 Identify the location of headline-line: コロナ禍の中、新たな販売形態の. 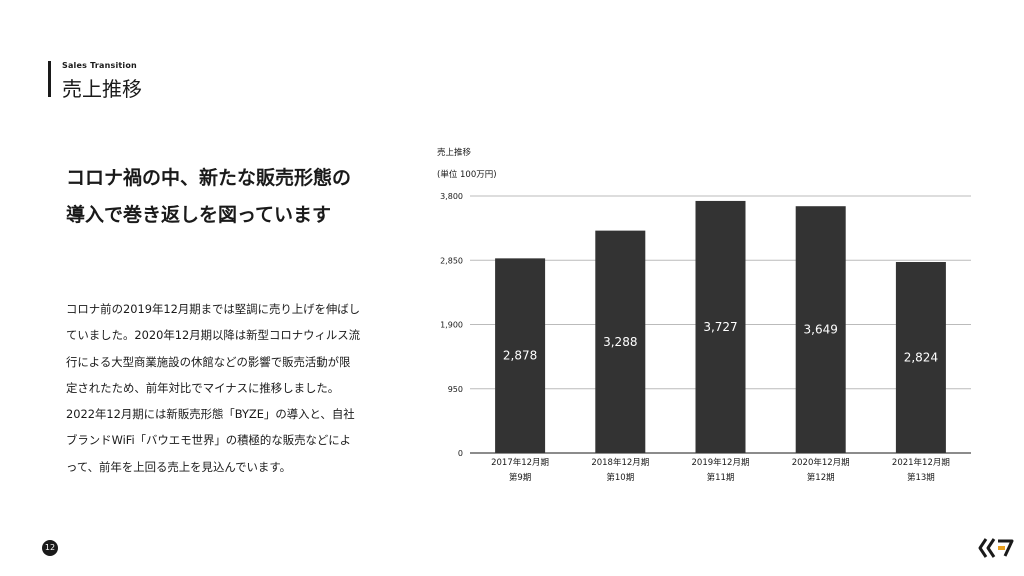
(209, 178).